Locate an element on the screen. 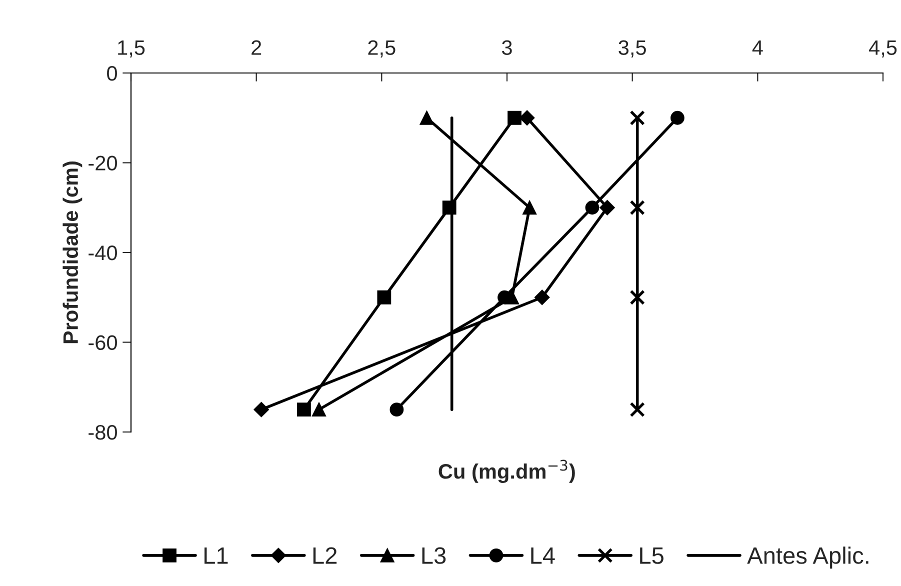 This screenshot has width=901, height=586. y-tick-label: -40 is located at coordinates (102, 253).